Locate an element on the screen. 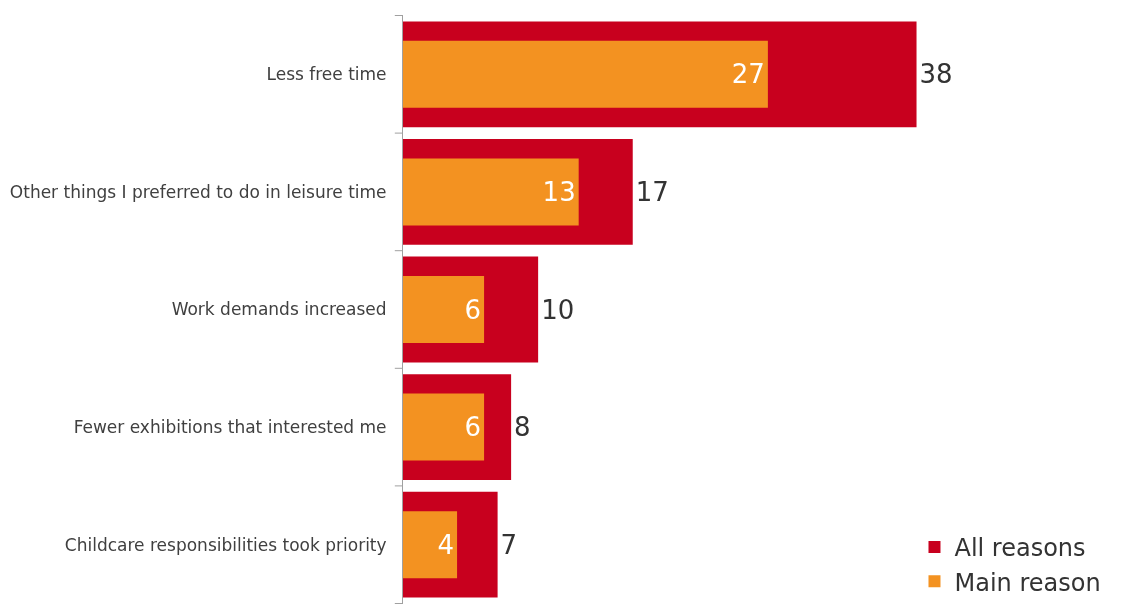 The height and width of the screenshot is (614, 1126). data-label: 27 is located at coordinates (748, 74).